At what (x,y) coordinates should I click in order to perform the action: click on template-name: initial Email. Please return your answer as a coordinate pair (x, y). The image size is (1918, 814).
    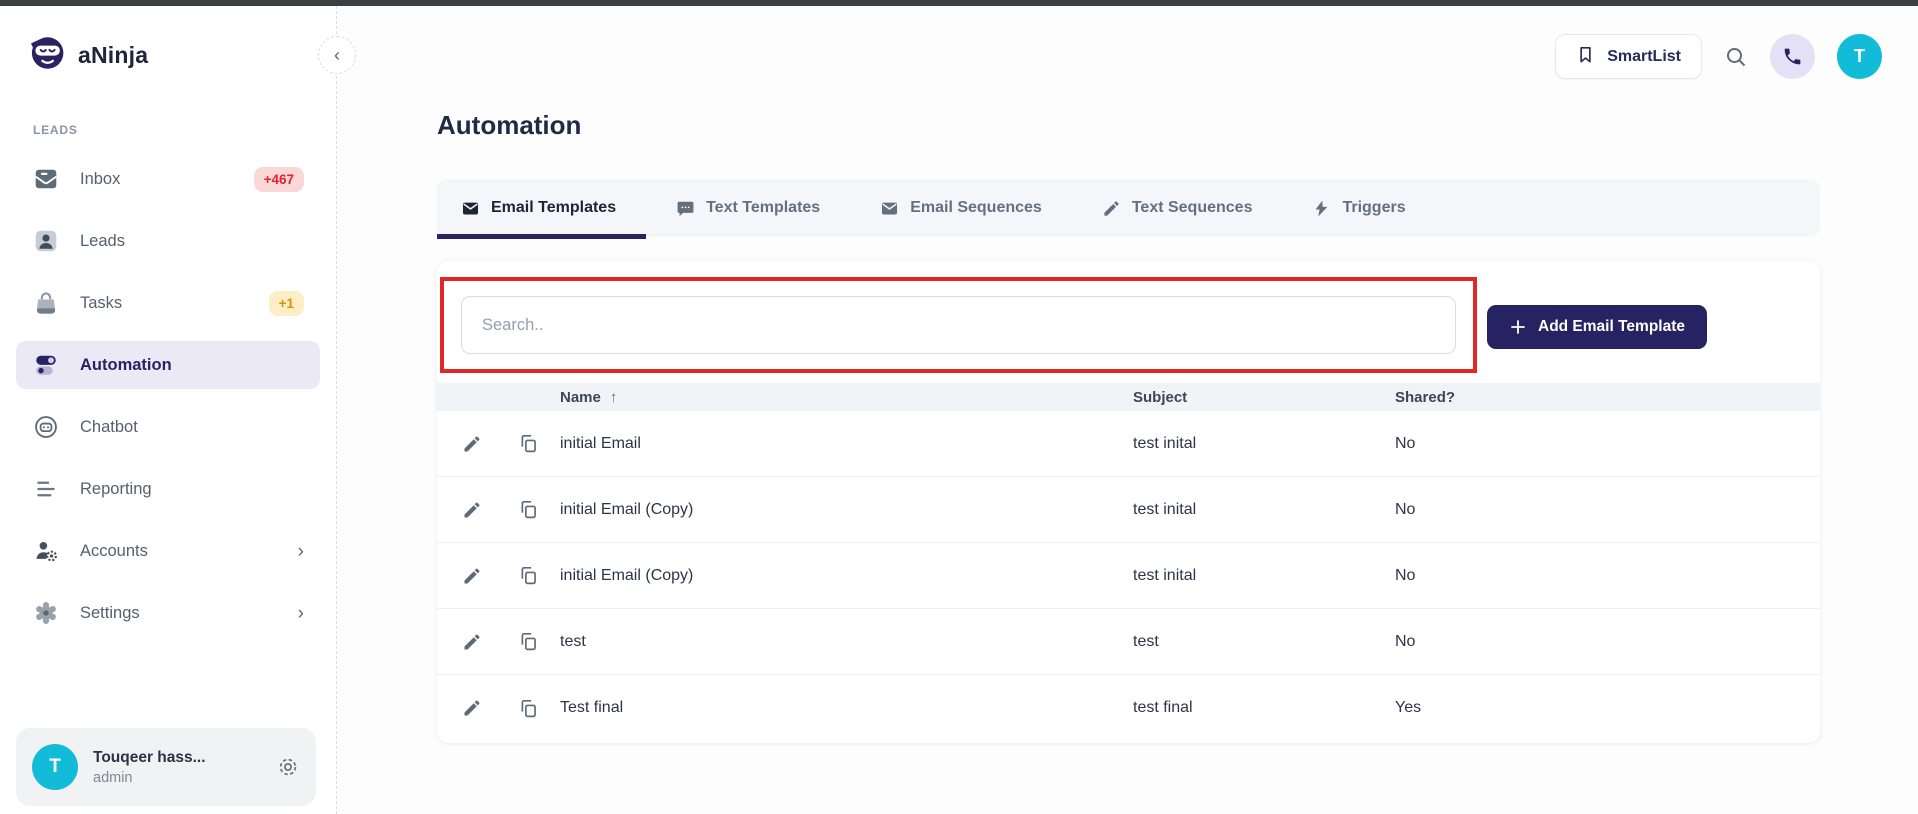
    Looking at the image, I should click on (600, 443).